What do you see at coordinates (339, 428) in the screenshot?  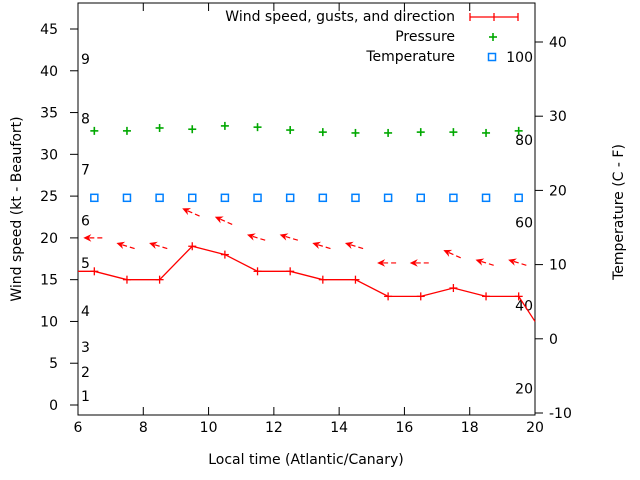 I see `x-tick-label: 14` at bounding box center [339, 428].